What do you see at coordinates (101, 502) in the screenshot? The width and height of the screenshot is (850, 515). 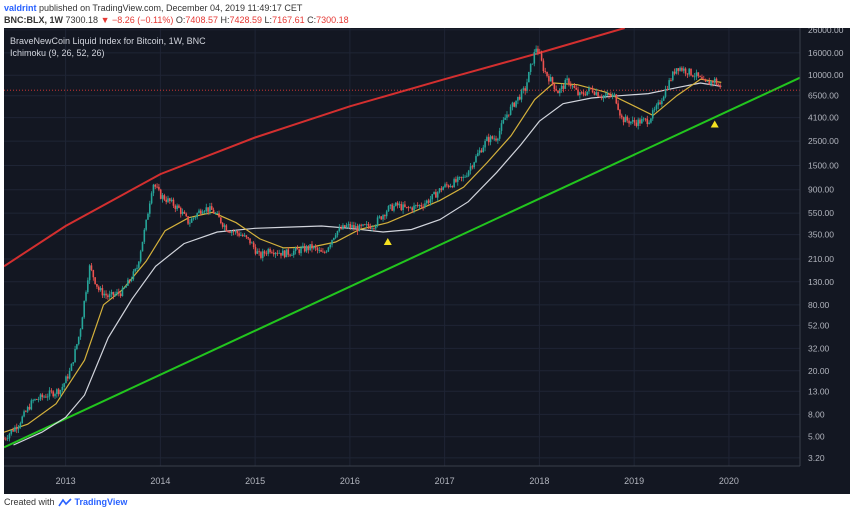 I see `tradingview-link: TradingView` at bounding box center [101, 502].